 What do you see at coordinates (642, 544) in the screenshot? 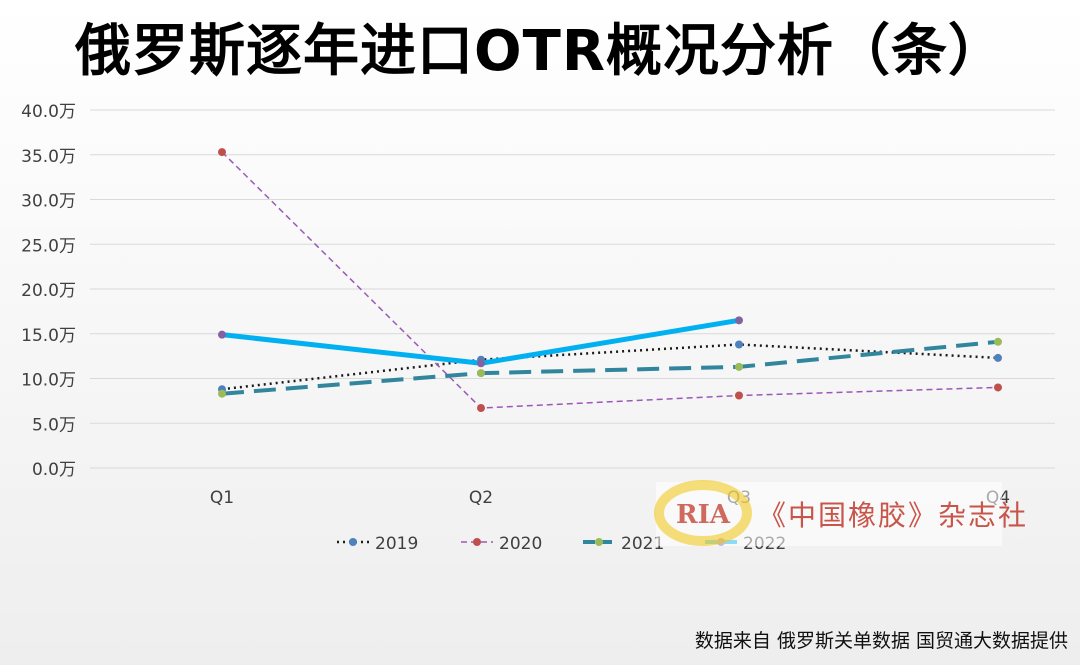
I see `legend-label-2021: 2021` at bounding box center [642, 544].